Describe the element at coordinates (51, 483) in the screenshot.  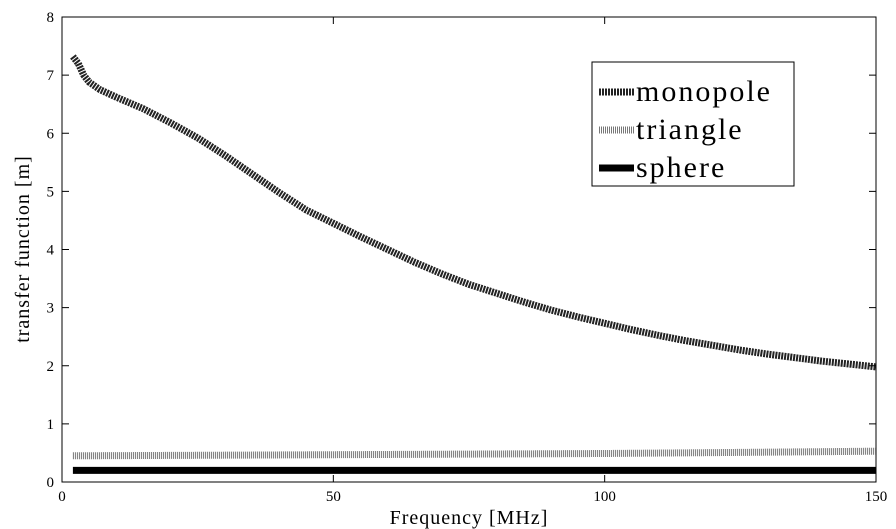
I see `y-tick-label: 0` at that location.